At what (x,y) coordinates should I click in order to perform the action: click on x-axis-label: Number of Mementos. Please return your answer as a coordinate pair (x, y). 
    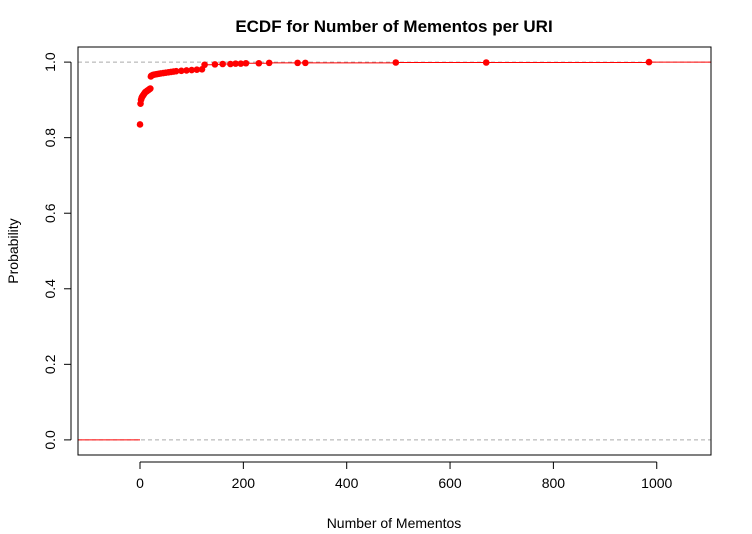
    Looking at the image, I should click on (394, 523).